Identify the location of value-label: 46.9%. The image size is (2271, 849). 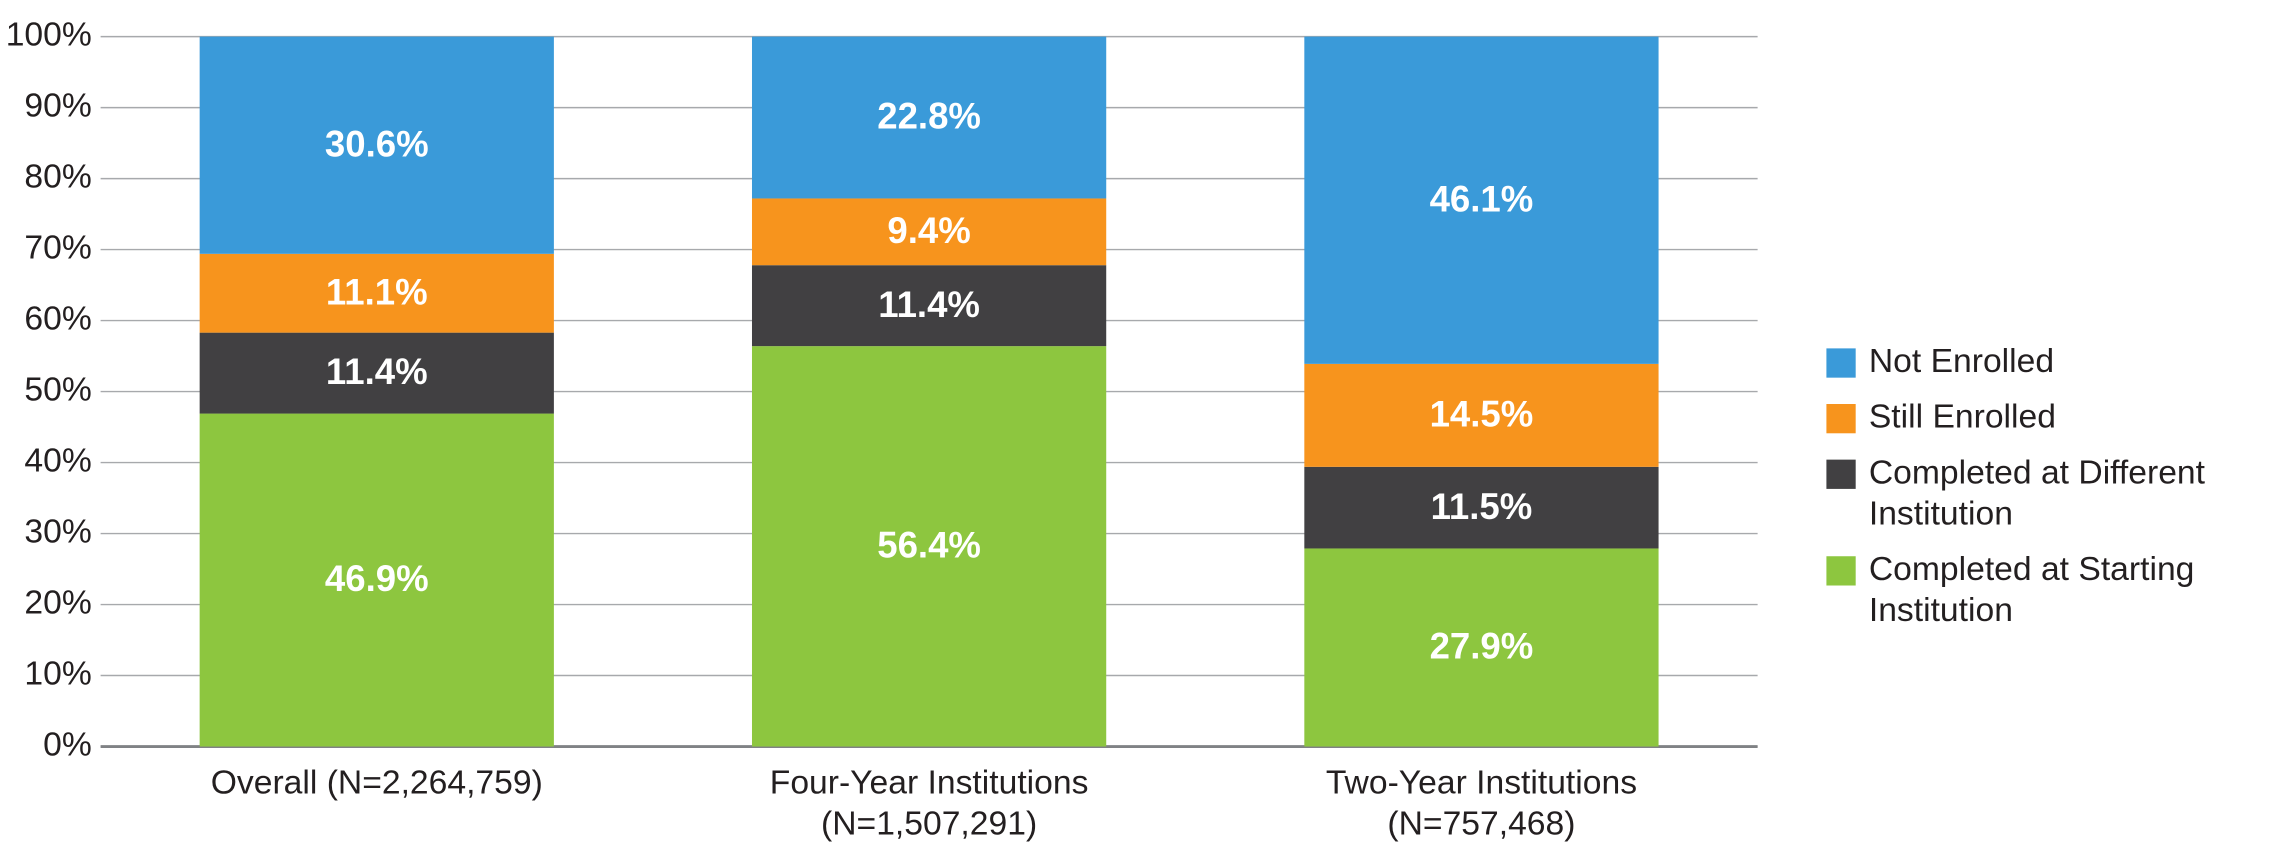
(377, 578).